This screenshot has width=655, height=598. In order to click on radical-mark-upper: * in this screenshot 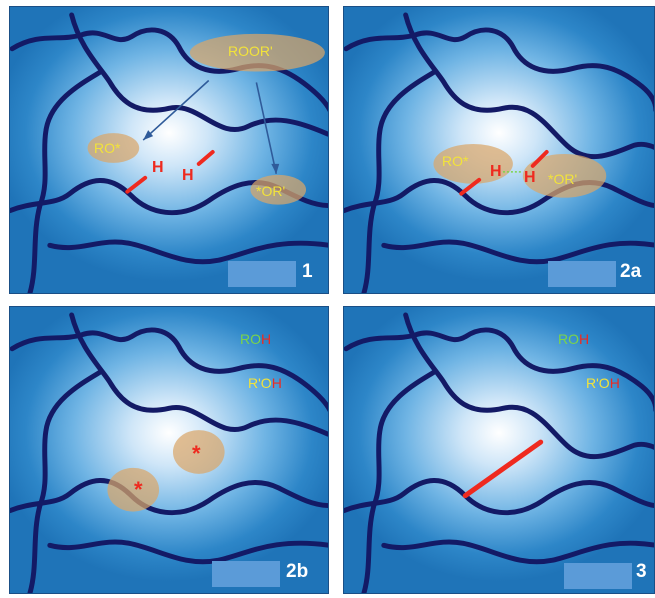, I will do `click(196, 453)`.